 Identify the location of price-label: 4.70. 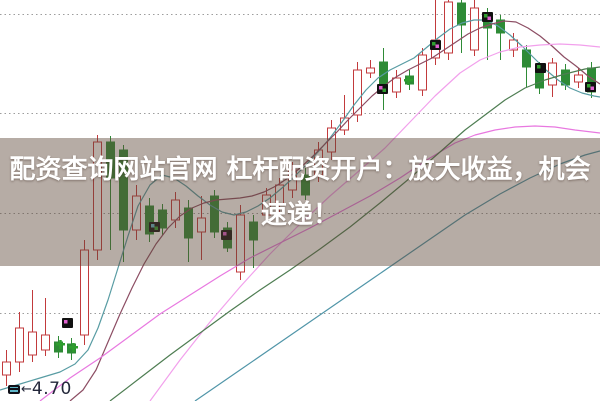
(51, 389).